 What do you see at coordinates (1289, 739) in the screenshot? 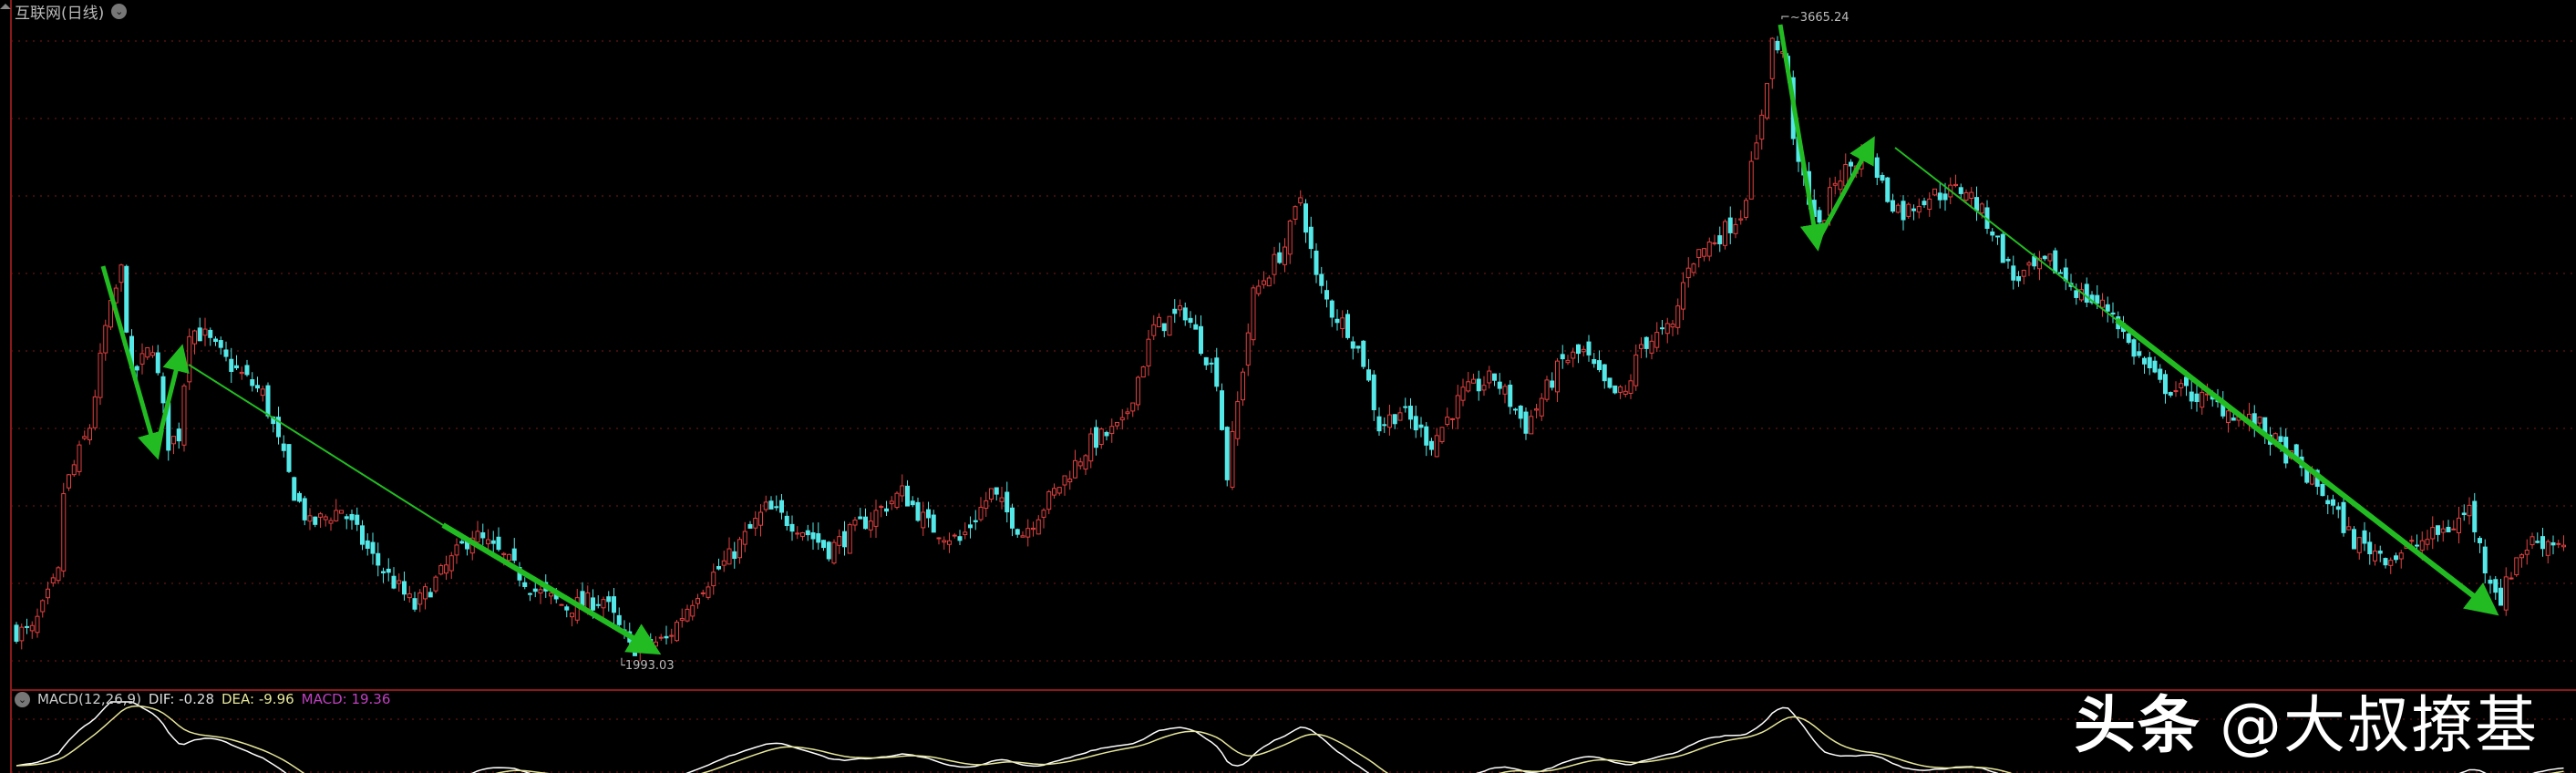
I see `macd-dea-line` at bounding box center [1289, 739].